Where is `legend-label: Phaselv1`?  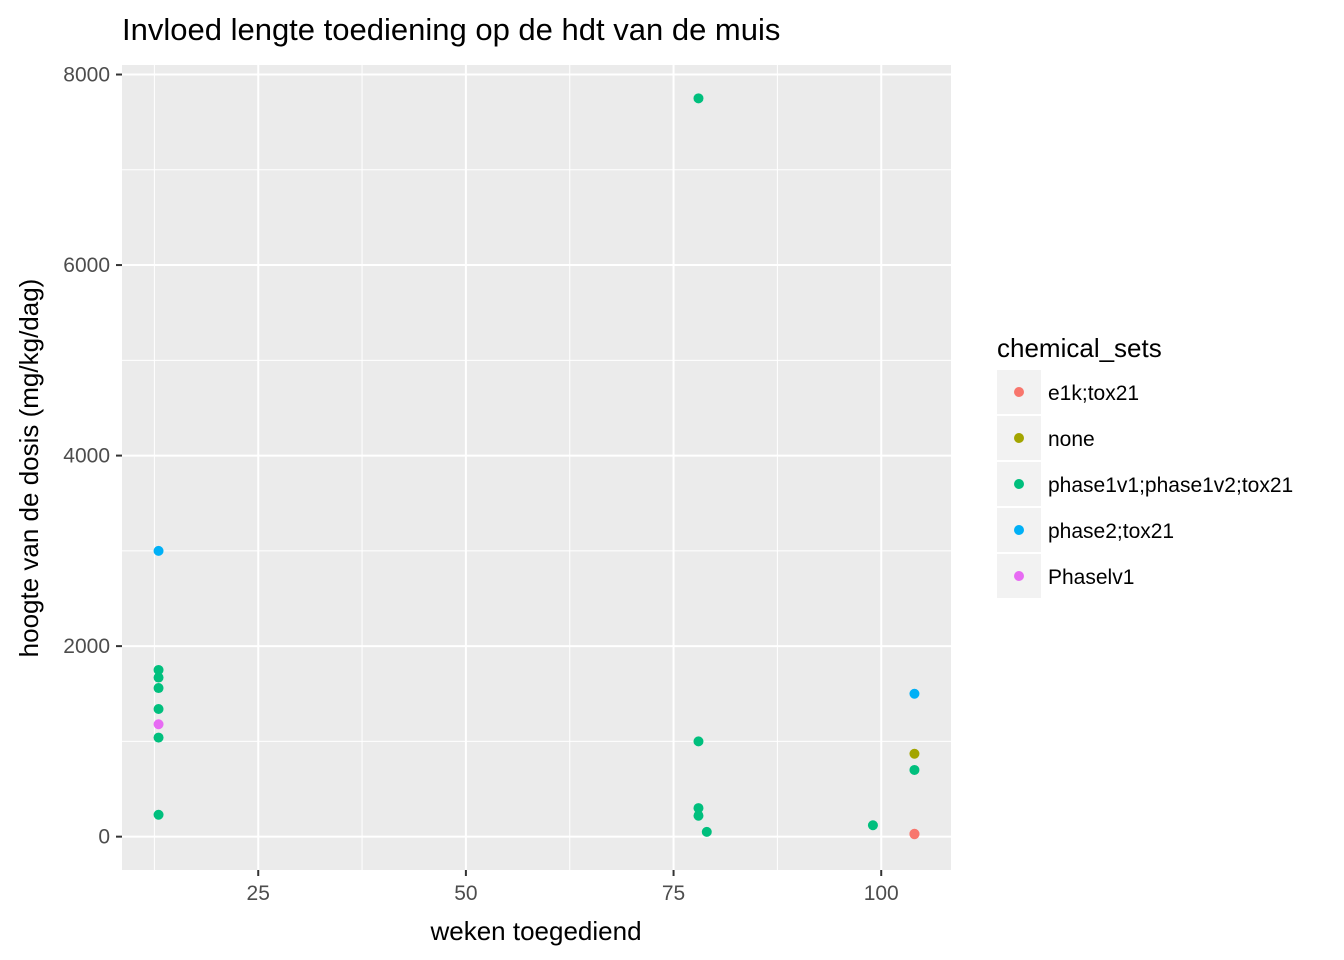 legend-label: Phaselv1 is located at coordinates (1091, 577).